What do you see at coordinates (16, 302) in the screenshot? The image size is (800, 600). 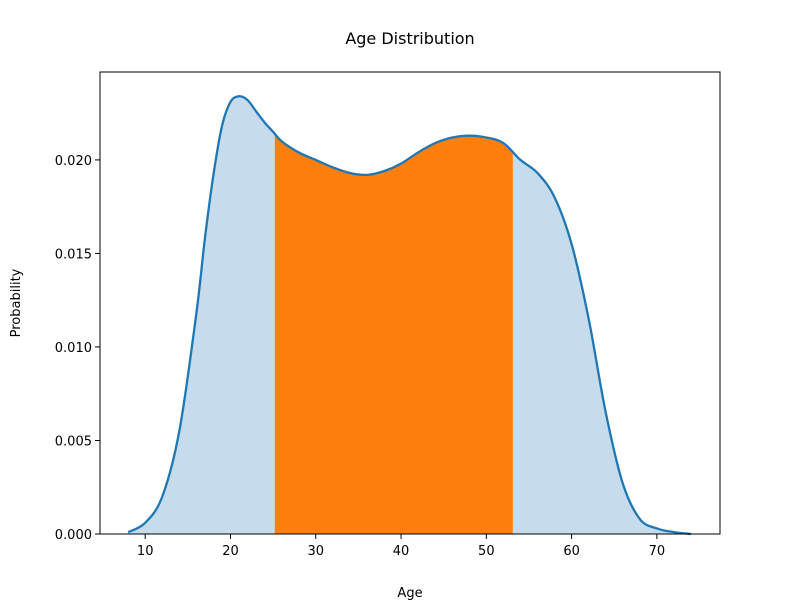 I see `y-axis-label: Probability` at bounding box center [16, 302].